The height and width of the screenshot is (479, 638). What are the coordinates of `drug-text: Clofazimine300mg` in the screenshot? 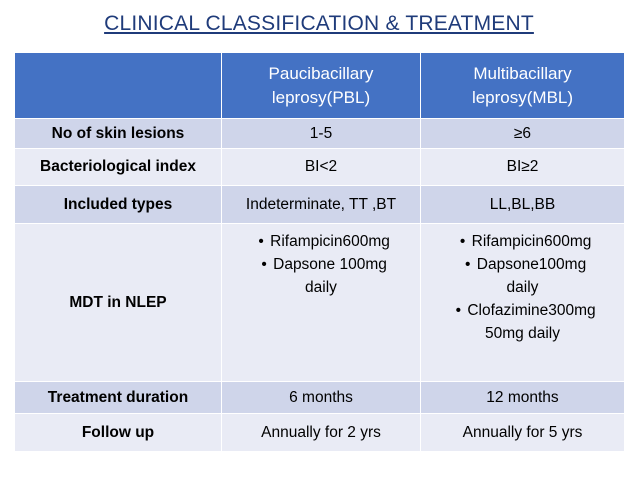 It's located at (531, 310).